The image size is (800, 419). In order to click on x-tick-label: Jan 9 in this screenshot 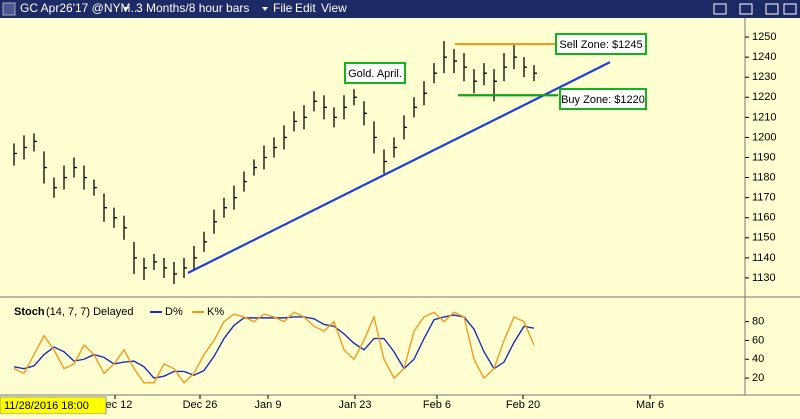, I will do `click(268, 405)`.